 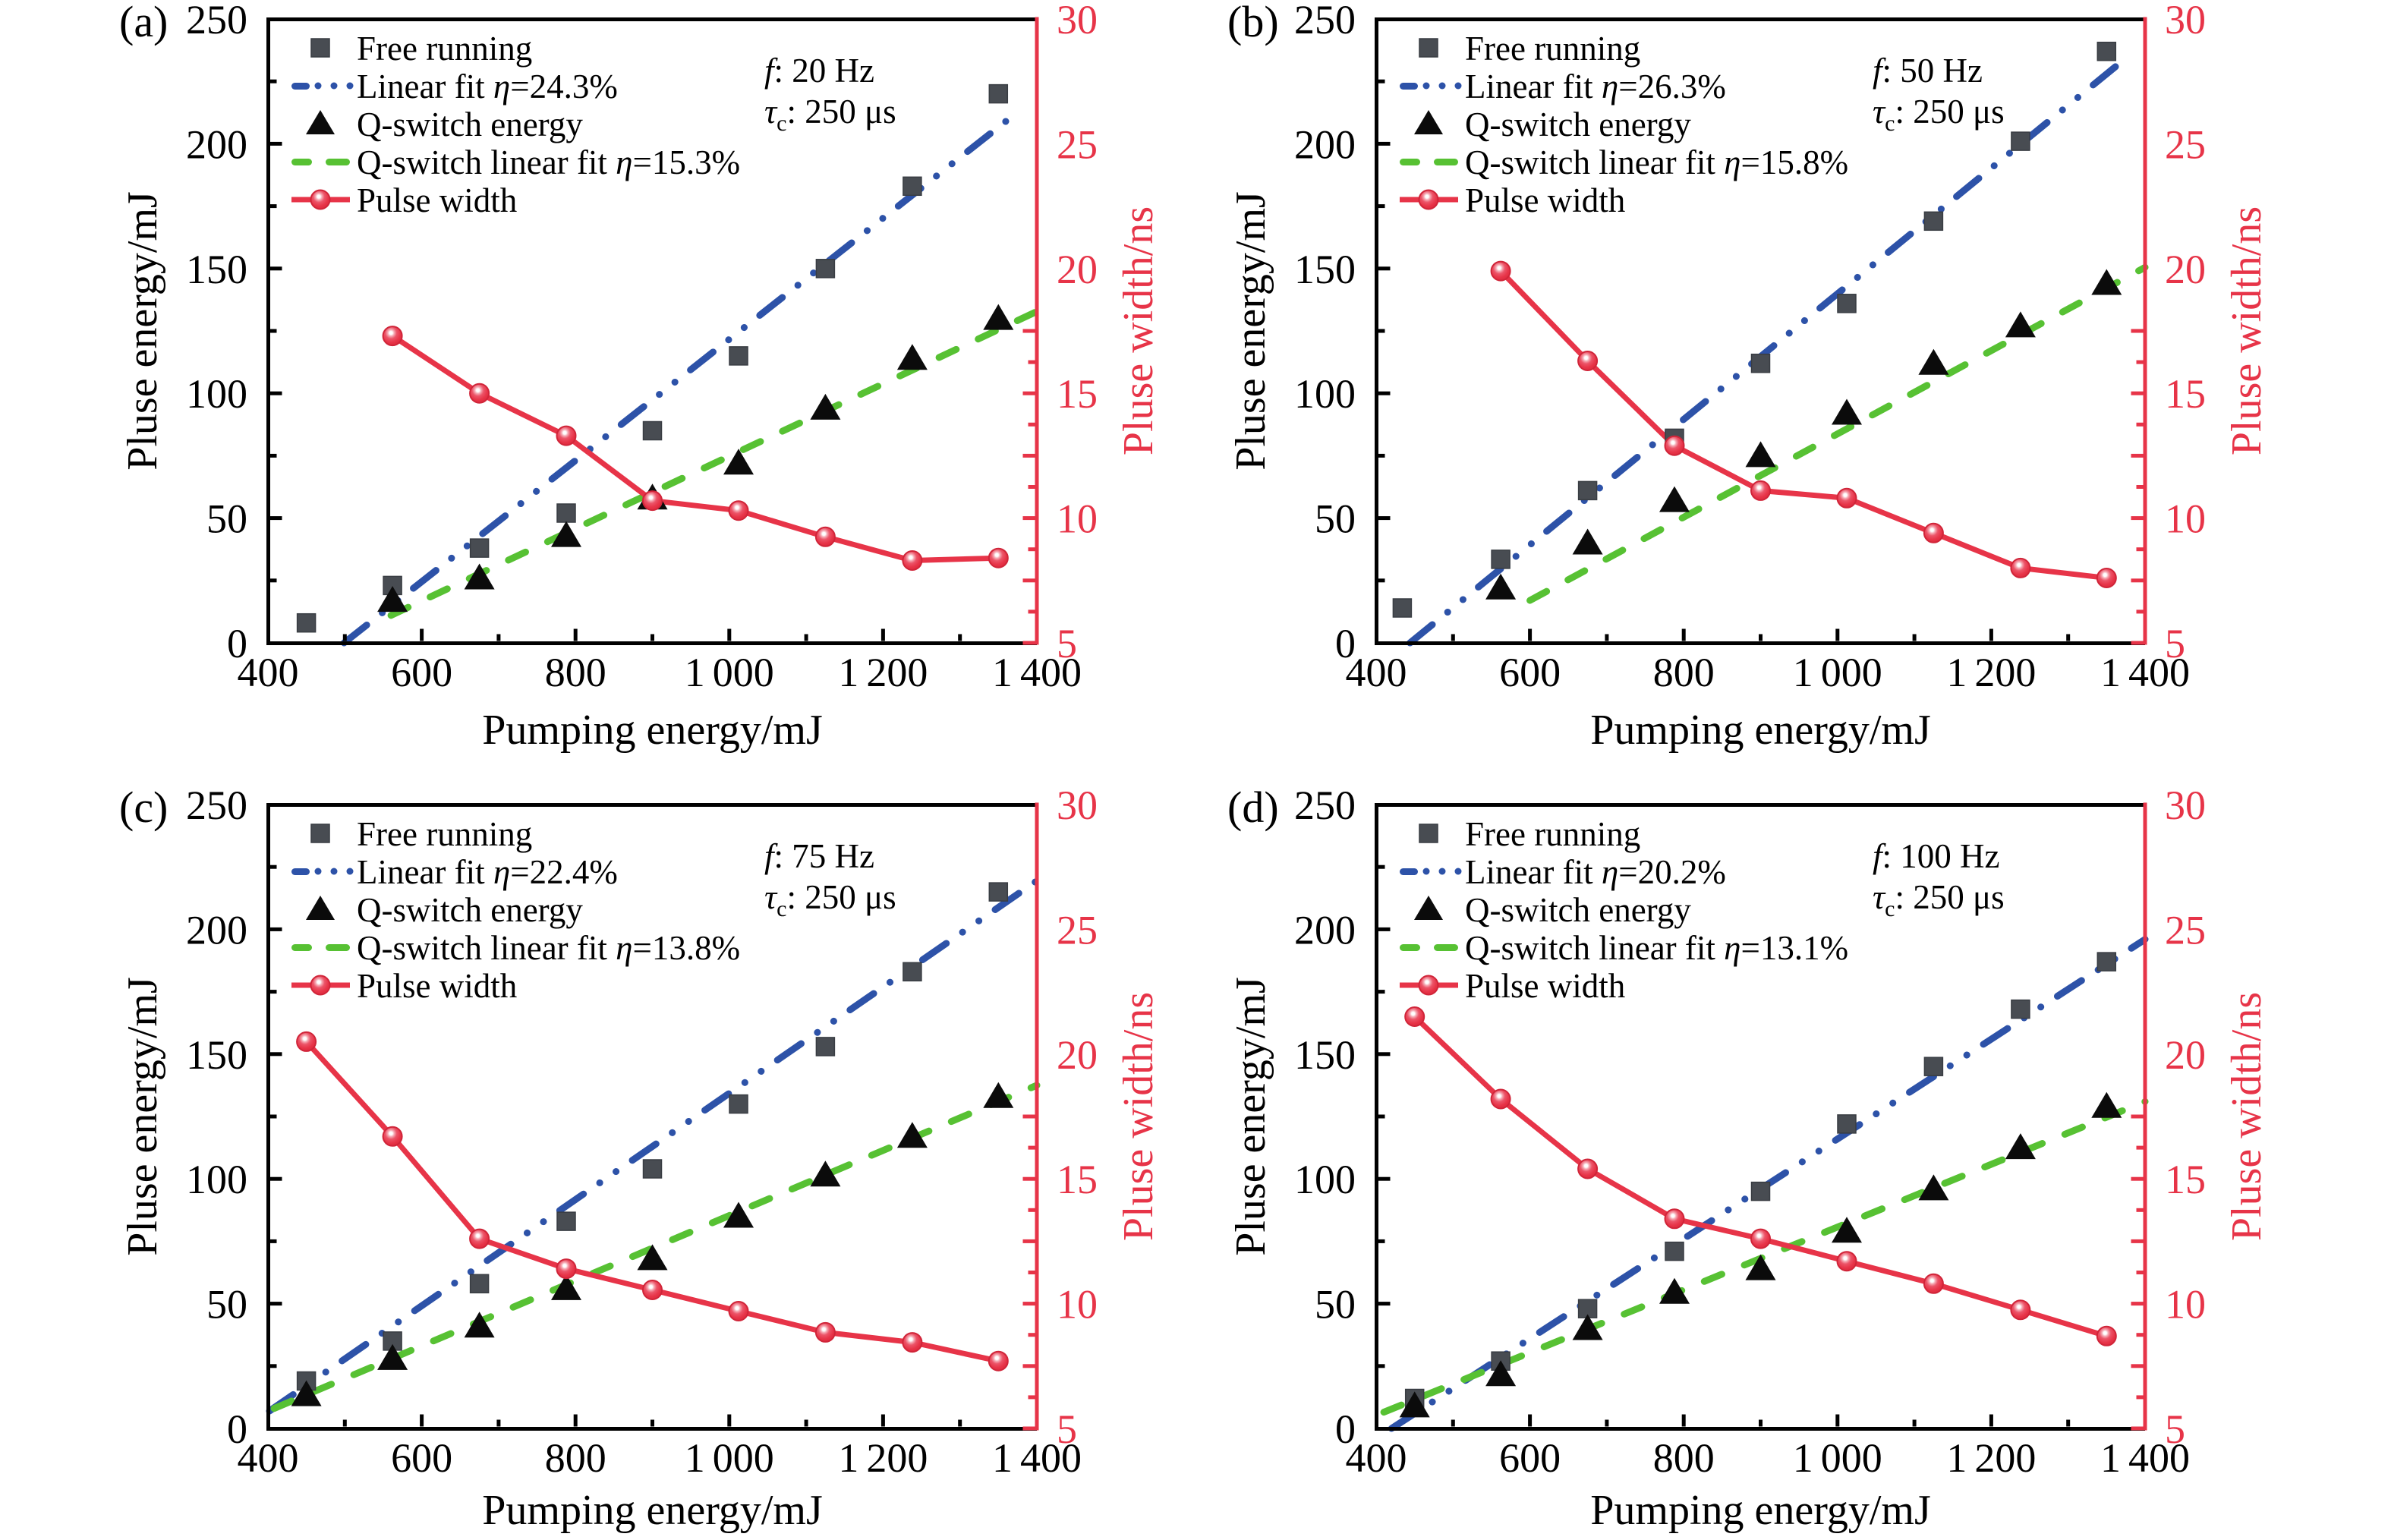 What do you see at coordinates (1595, 872) in the screenshot?
I see `svg-text: Linear fit η=20.2%` at bounding box center [1595, 872].